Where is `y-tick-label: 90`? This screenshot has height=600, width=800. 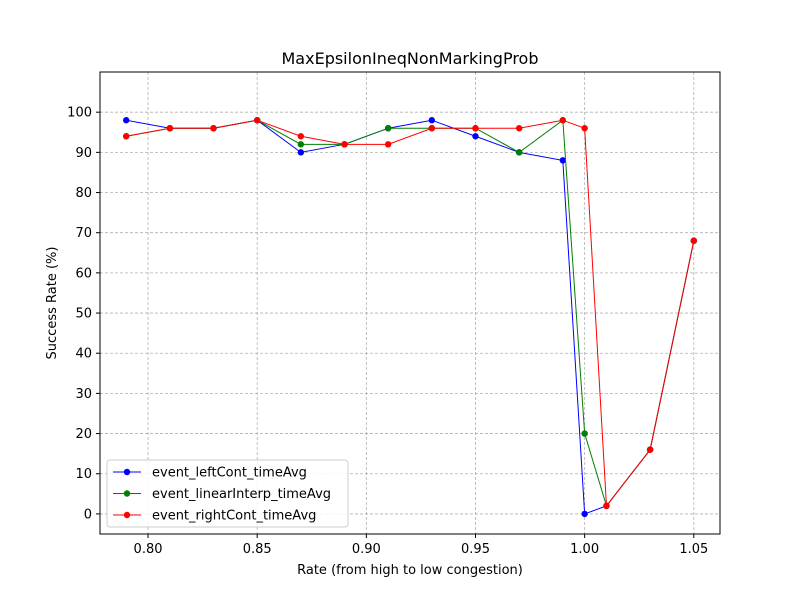
y-tick-label: 90 is located at coordinates (83, 153).